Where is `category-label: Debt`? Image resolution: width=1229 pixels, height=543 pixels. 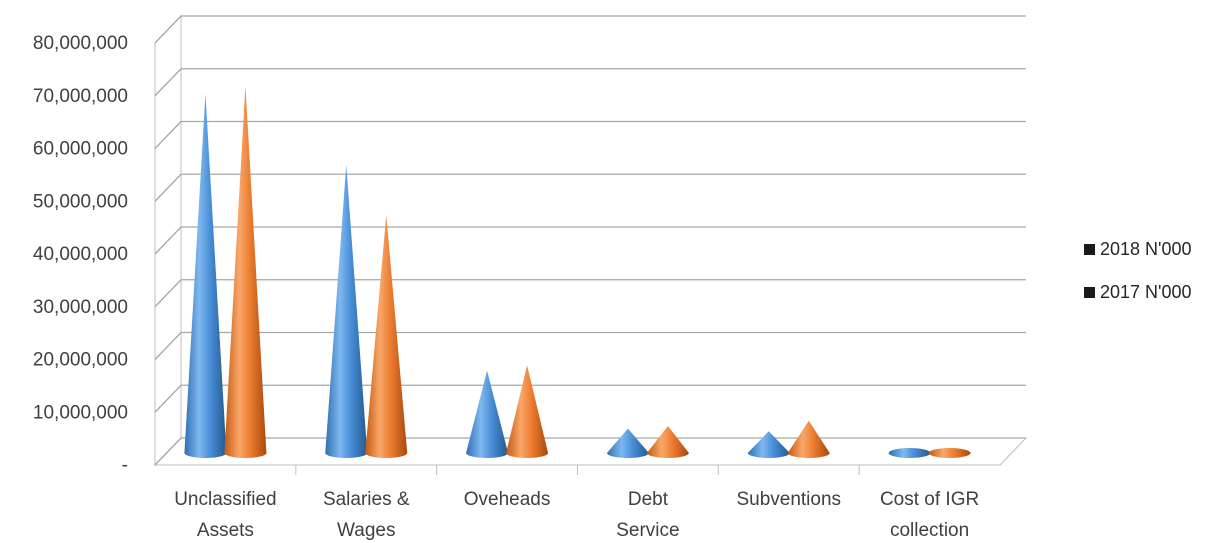 category-label: Debt is located at coordinates (648, 499).